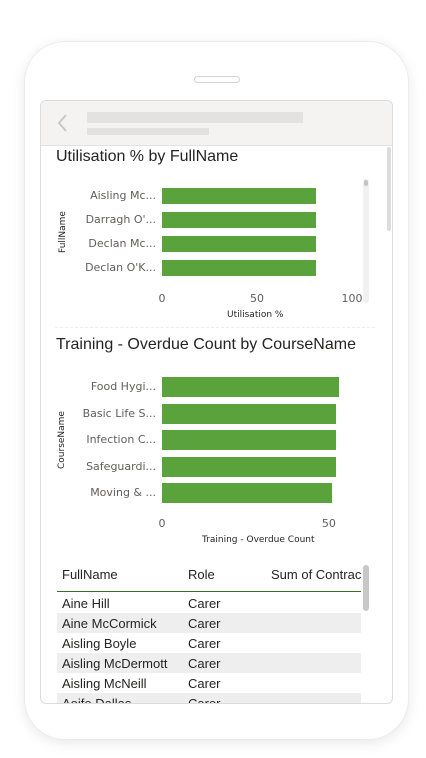  What do you see at coordinates (63, 232) in the screenshot?
I see `utilisation-y-axis-label: FullName` at bounding box center [63, 232].